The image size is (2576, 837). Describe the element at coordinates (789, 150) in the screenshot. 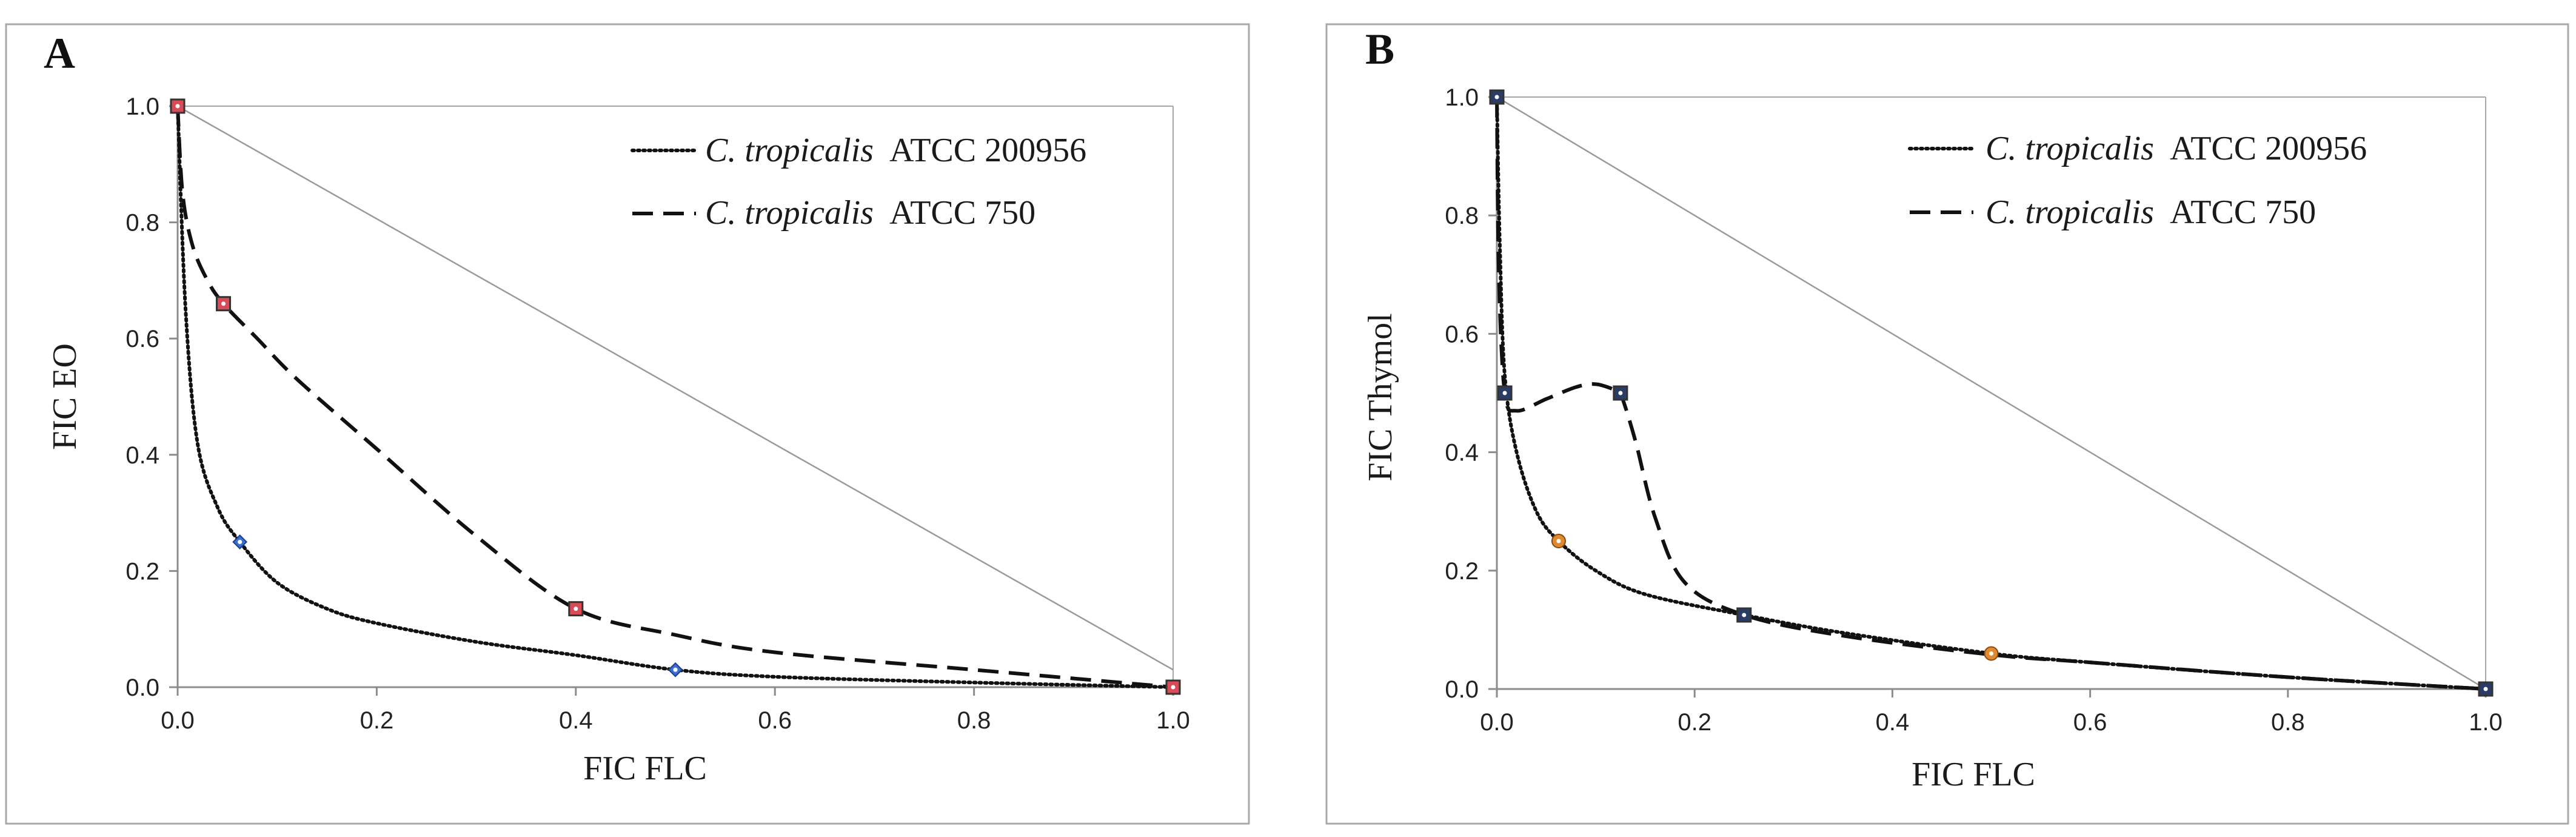

I see `panel-a-legend-entry-1-species: C. tropicalis` at that location.